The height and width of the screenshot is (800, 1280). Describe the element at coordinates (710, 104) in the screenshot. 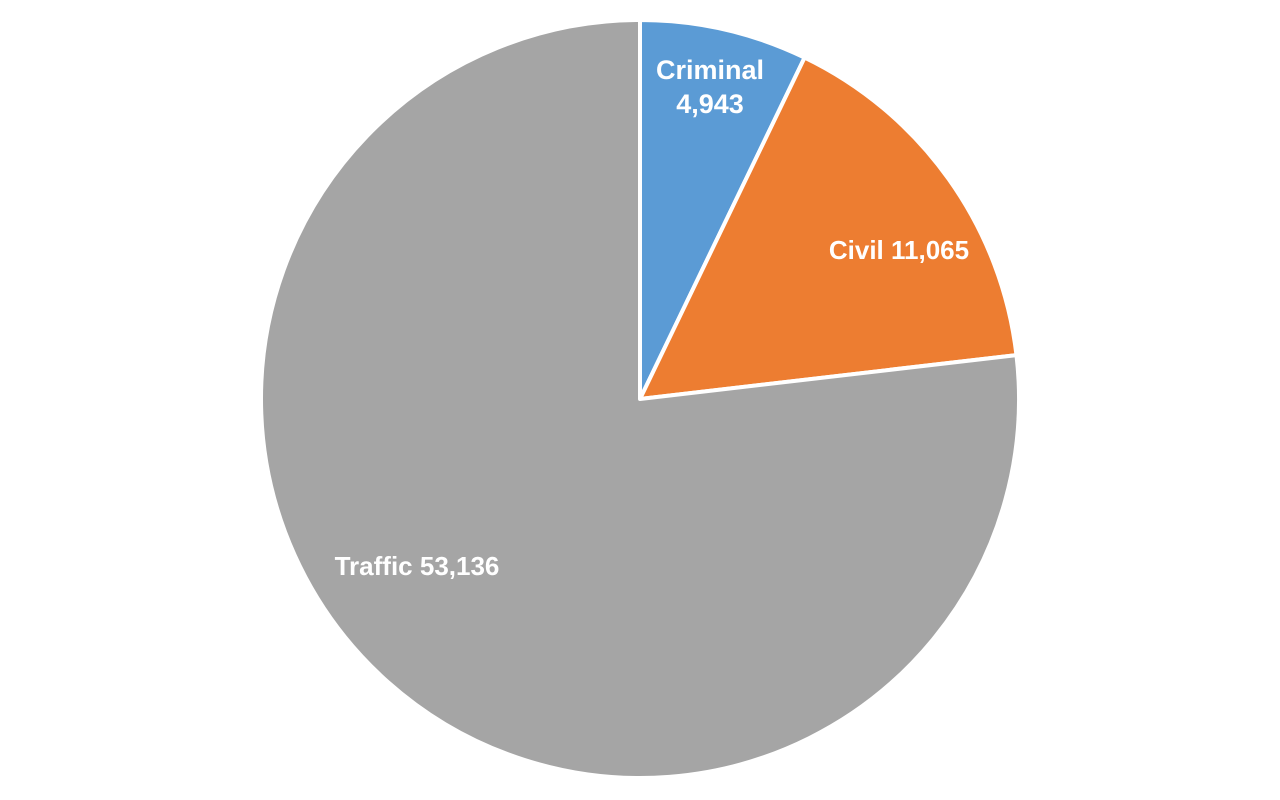

I see `pie-label-criminal-line-2: 4,943` at that location.